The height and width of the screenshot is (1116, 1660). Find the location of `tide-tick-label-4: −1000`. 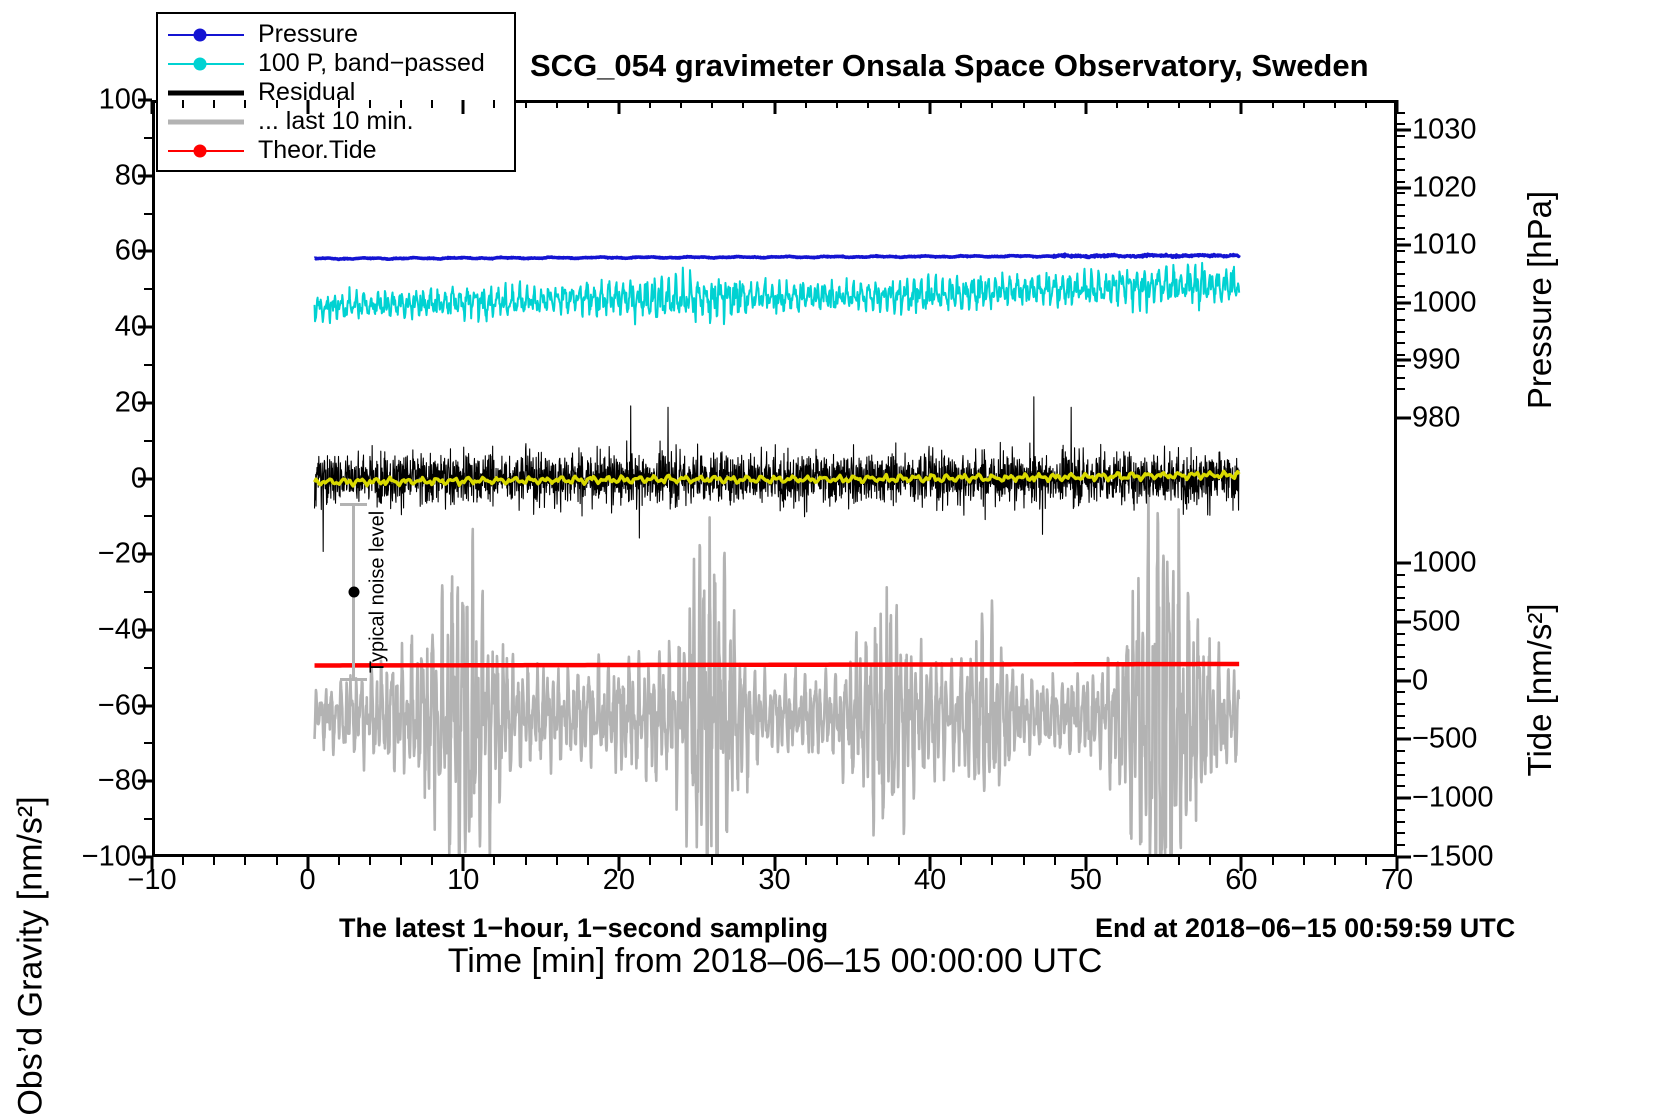

tide-tick-label-4: −1000 is located at coordinates (1453, 797).